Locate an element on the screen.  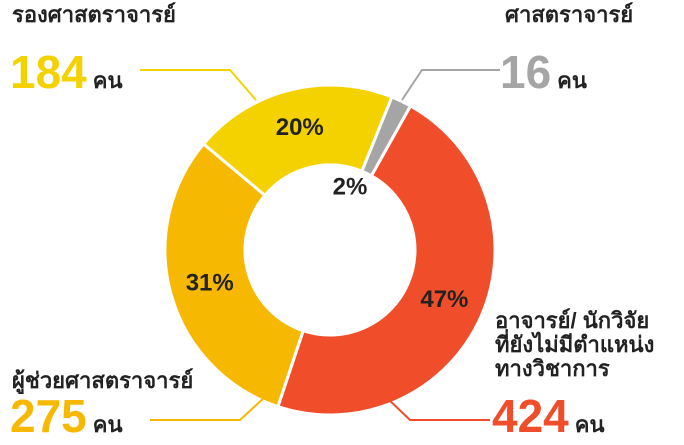
count-value: 424 is located at coordinates (530, 416).